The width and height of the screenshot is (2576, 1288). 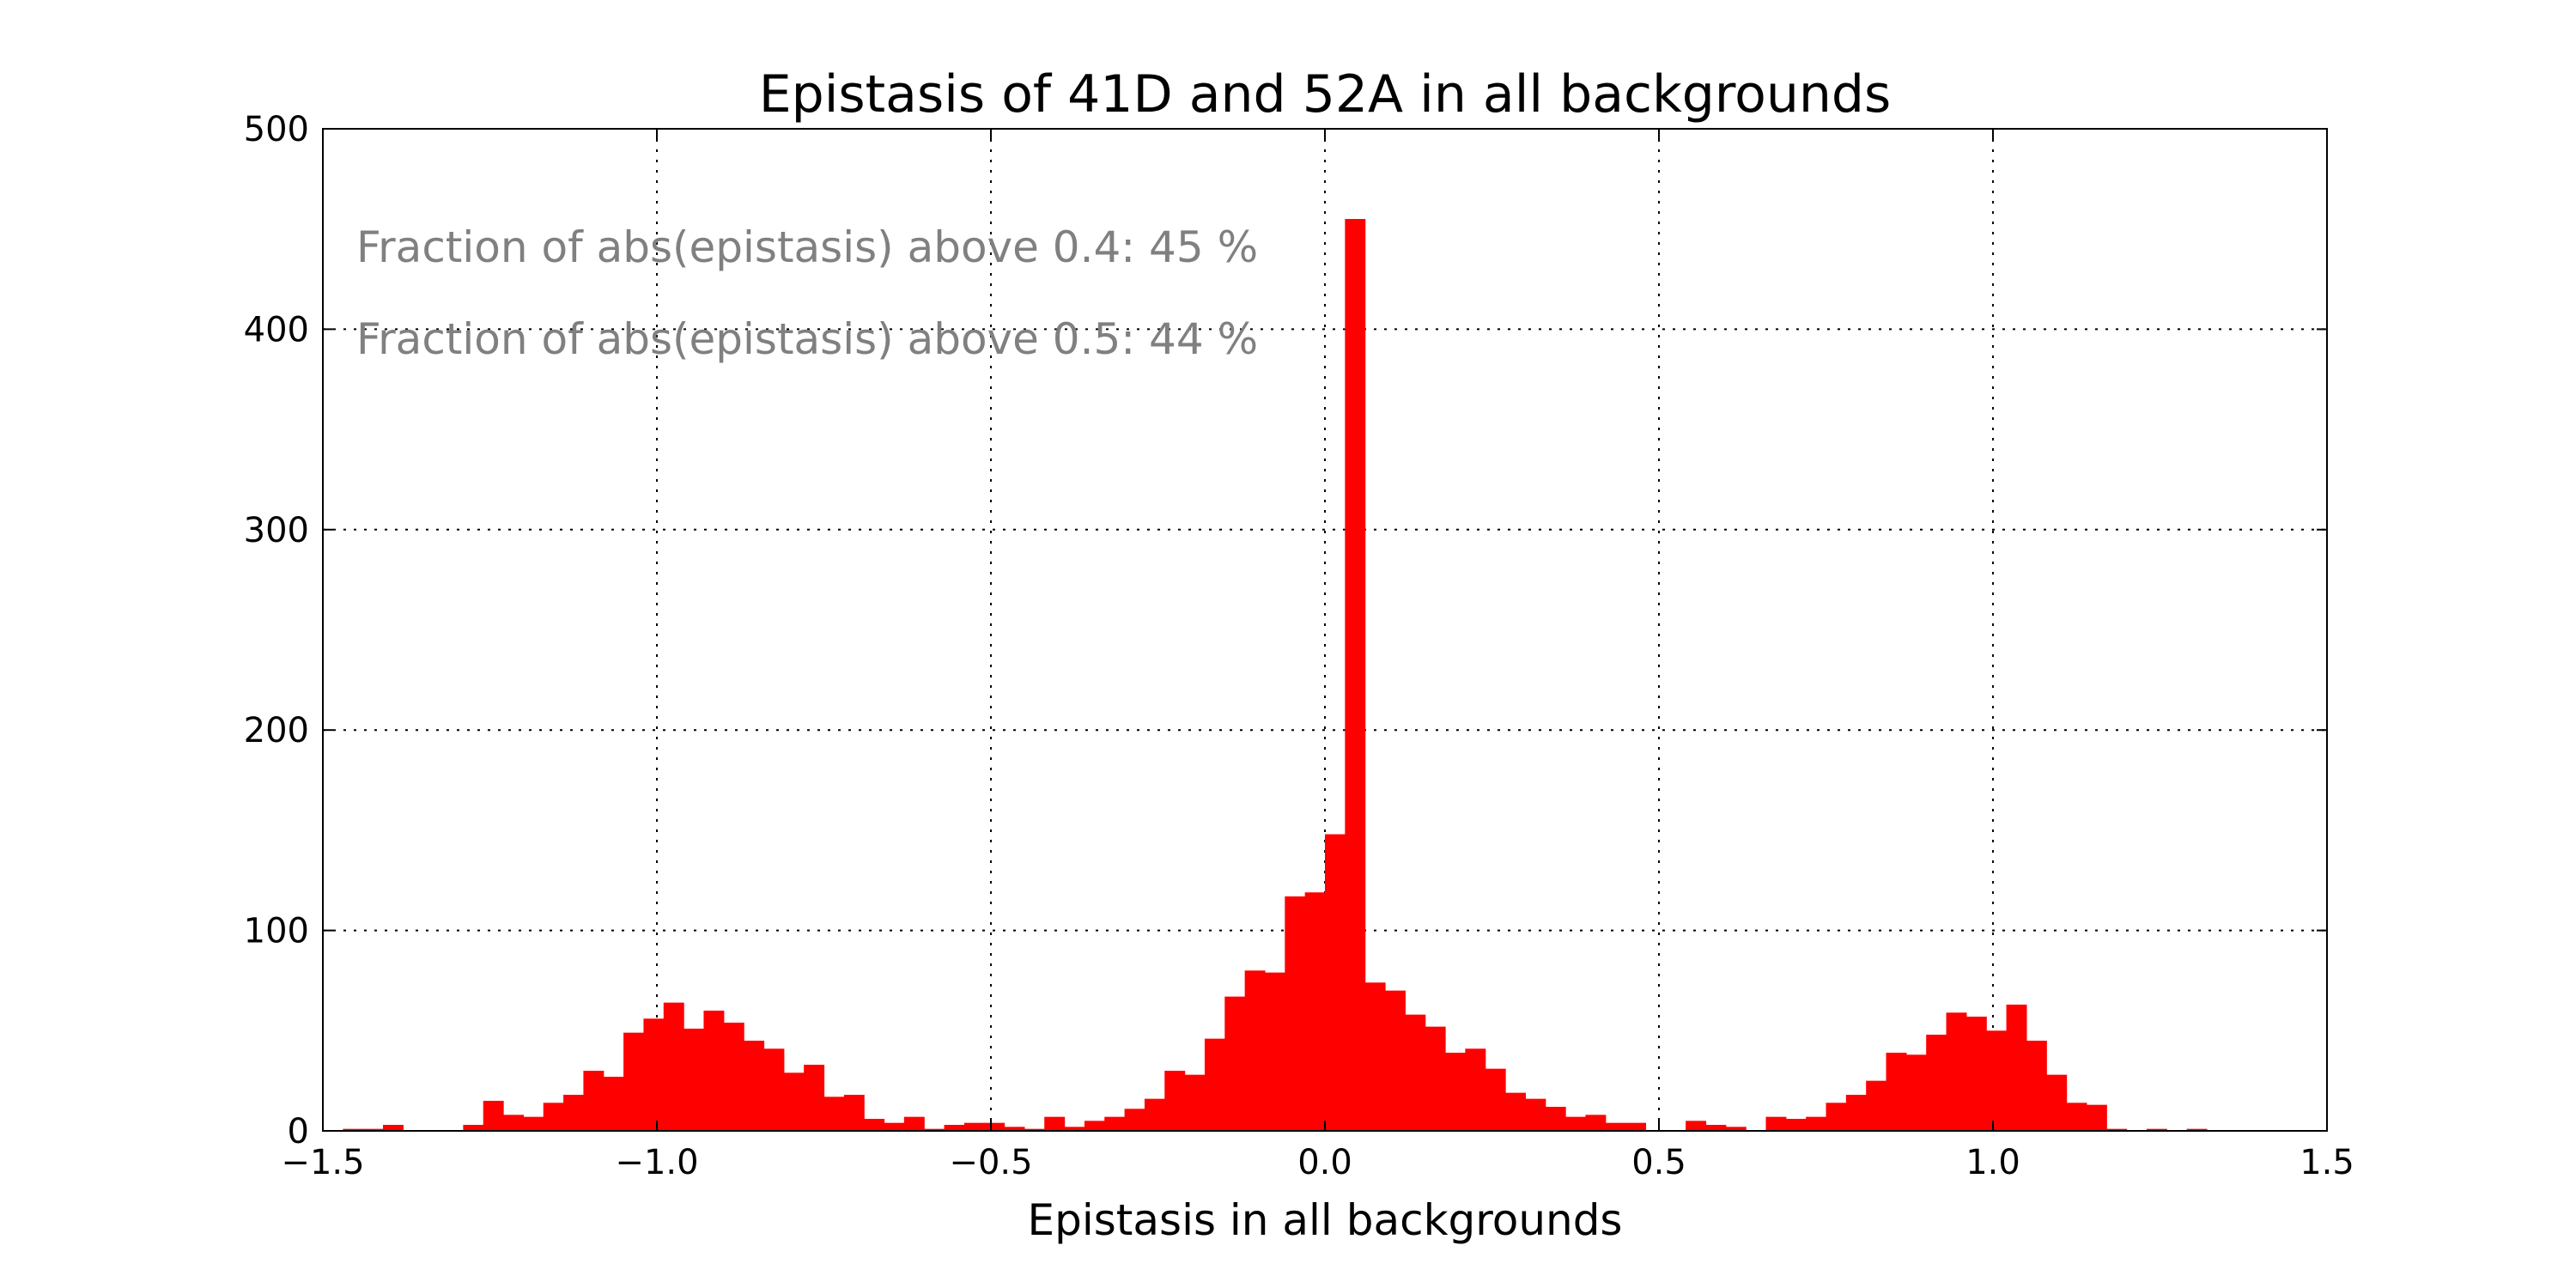 I want to click on x-axis-label: Epistasis in all backgrounds, so click(x=1325, y=1220).